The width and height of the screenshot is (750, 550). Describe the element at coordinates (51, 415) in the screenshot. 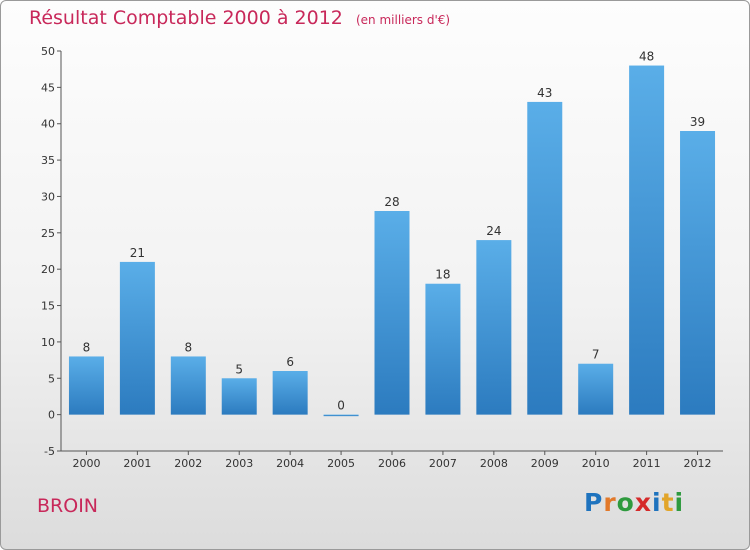

I see `y-tick-label: 0` at that location.